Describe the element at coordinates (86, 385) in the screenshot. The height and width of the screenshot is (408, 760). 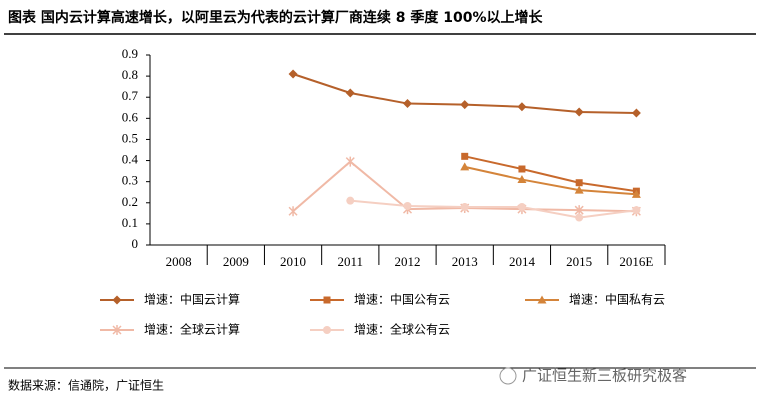
I see `source-note: 数据来源：信通院，广证恒生` at that location.